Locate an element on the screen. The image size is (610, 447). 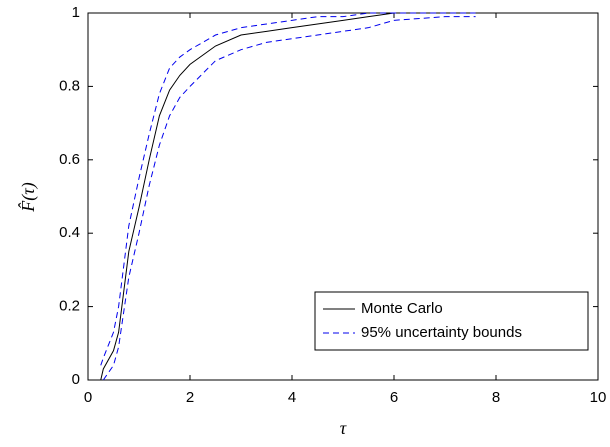
x-tick-label: 8 is located at coordinates (496, 397).